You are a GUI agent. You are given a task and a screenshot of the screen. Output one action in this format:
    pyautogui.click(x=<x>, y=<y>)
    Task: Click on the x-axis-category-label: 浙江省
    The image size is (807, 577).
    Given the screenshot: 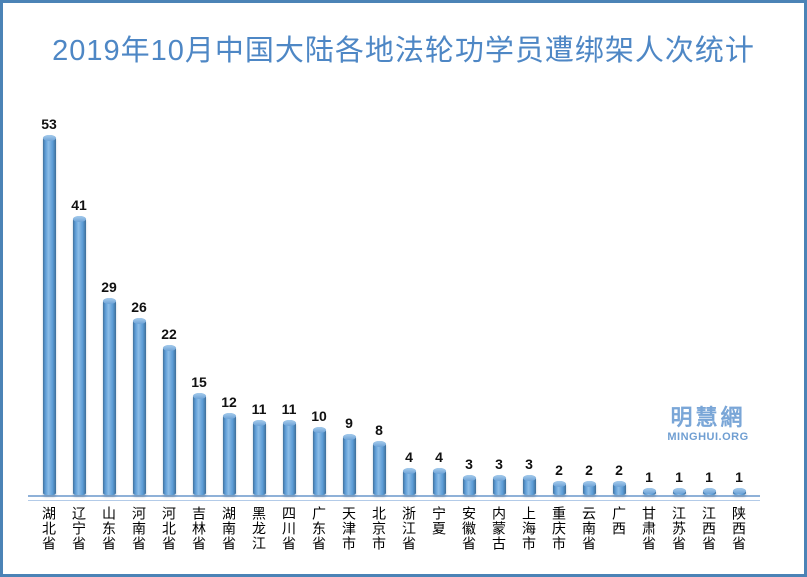 What is the action you would take?
    pyautogui.click(x=409, y=528)
    